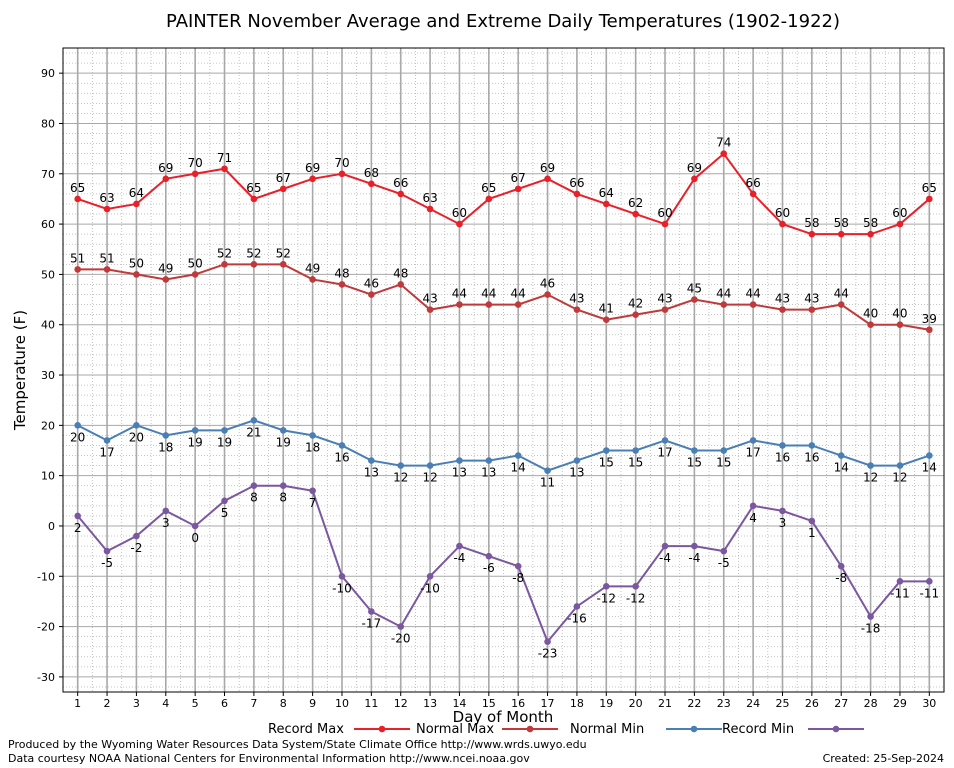  What do you see at coordinates (929, 319) in the screenshot?
I see `data-label: 39` at bounding box center [929, 319].